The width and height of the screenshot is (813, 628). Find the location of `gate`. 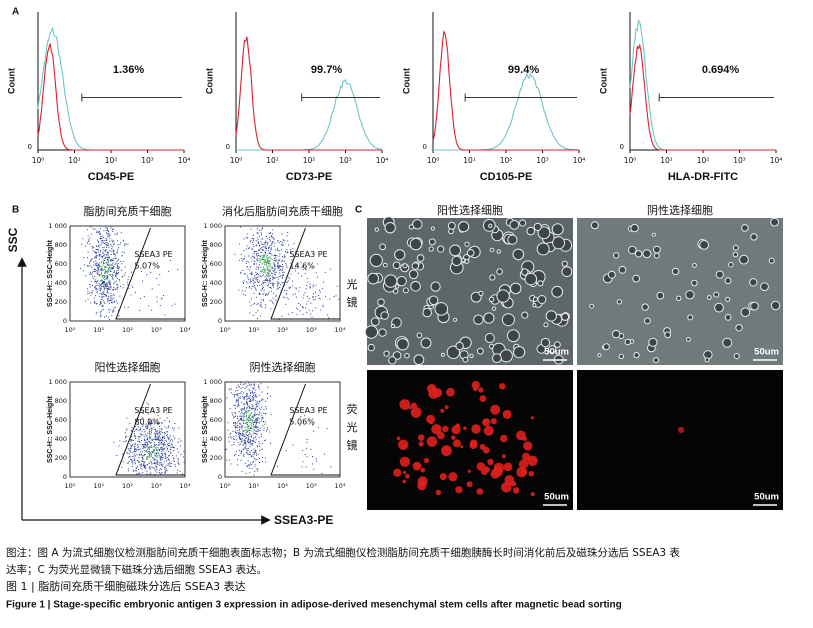

gate is located at coordinates (150, 273).